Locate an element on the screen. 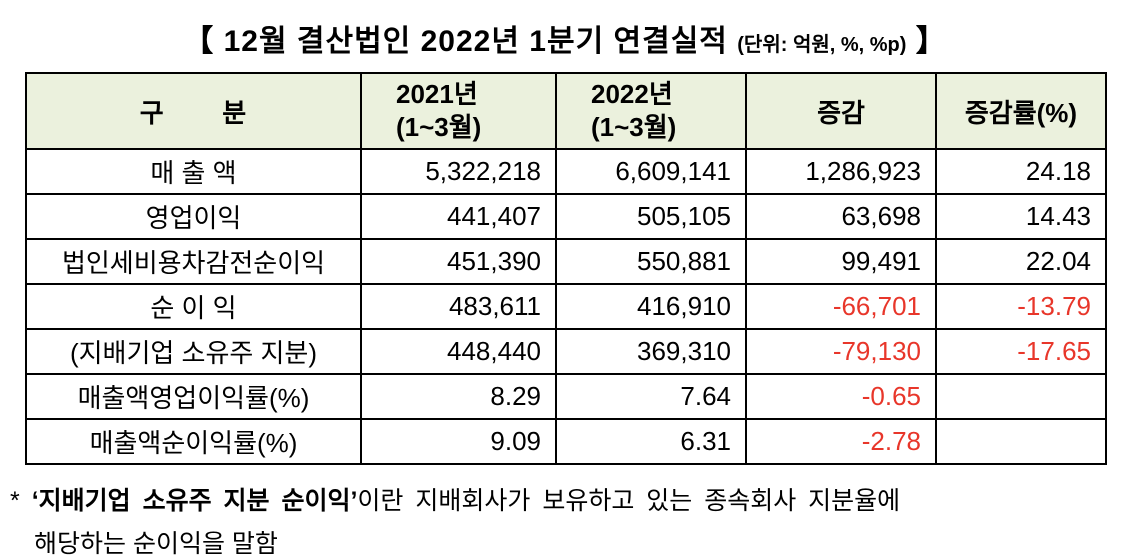 The height and width of the screenshot is (560, 1130). value-change: -79,130 is located at coordinates (841, 351).